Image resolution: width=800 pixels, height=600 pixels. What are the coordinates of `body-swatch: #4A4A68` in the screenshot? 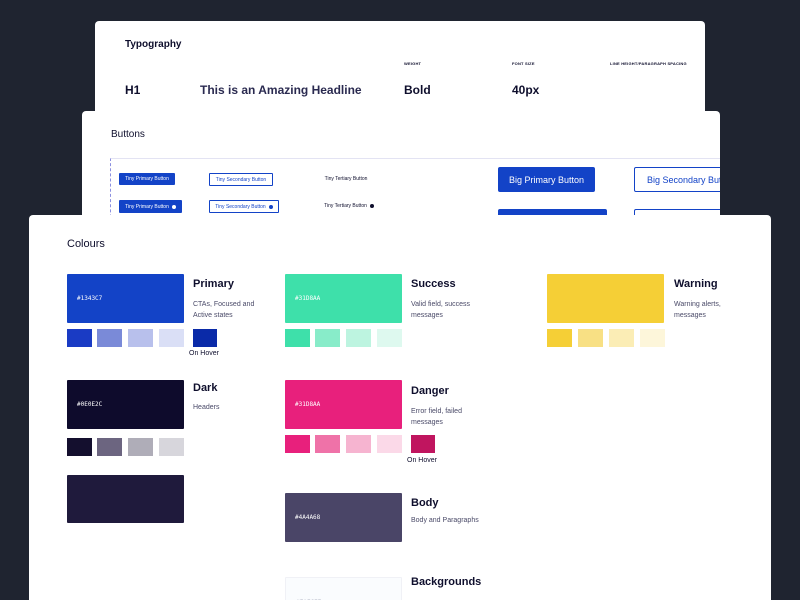 It's located at (343, 517).